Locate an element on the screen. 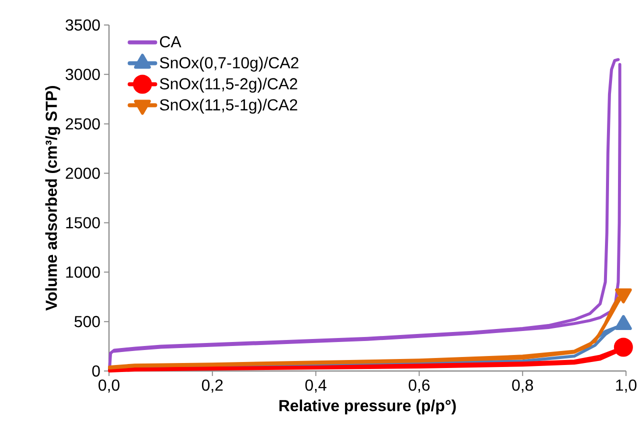  legend-label: SnOx(11,5-2g)/CA2 is located at coordinates (229, 85).